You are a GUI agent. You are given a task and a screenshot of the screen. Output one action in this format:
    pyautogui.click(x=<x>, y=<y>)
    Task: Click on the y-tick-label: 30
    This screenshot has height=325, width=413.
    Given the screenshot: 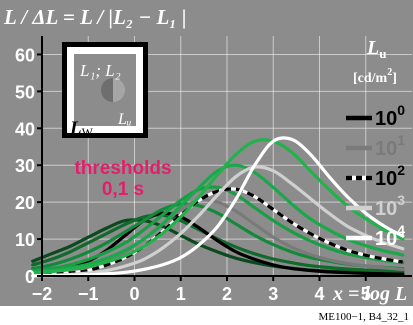 What is the action you would take?
    pyautogui.click(x=25, y=166)
    